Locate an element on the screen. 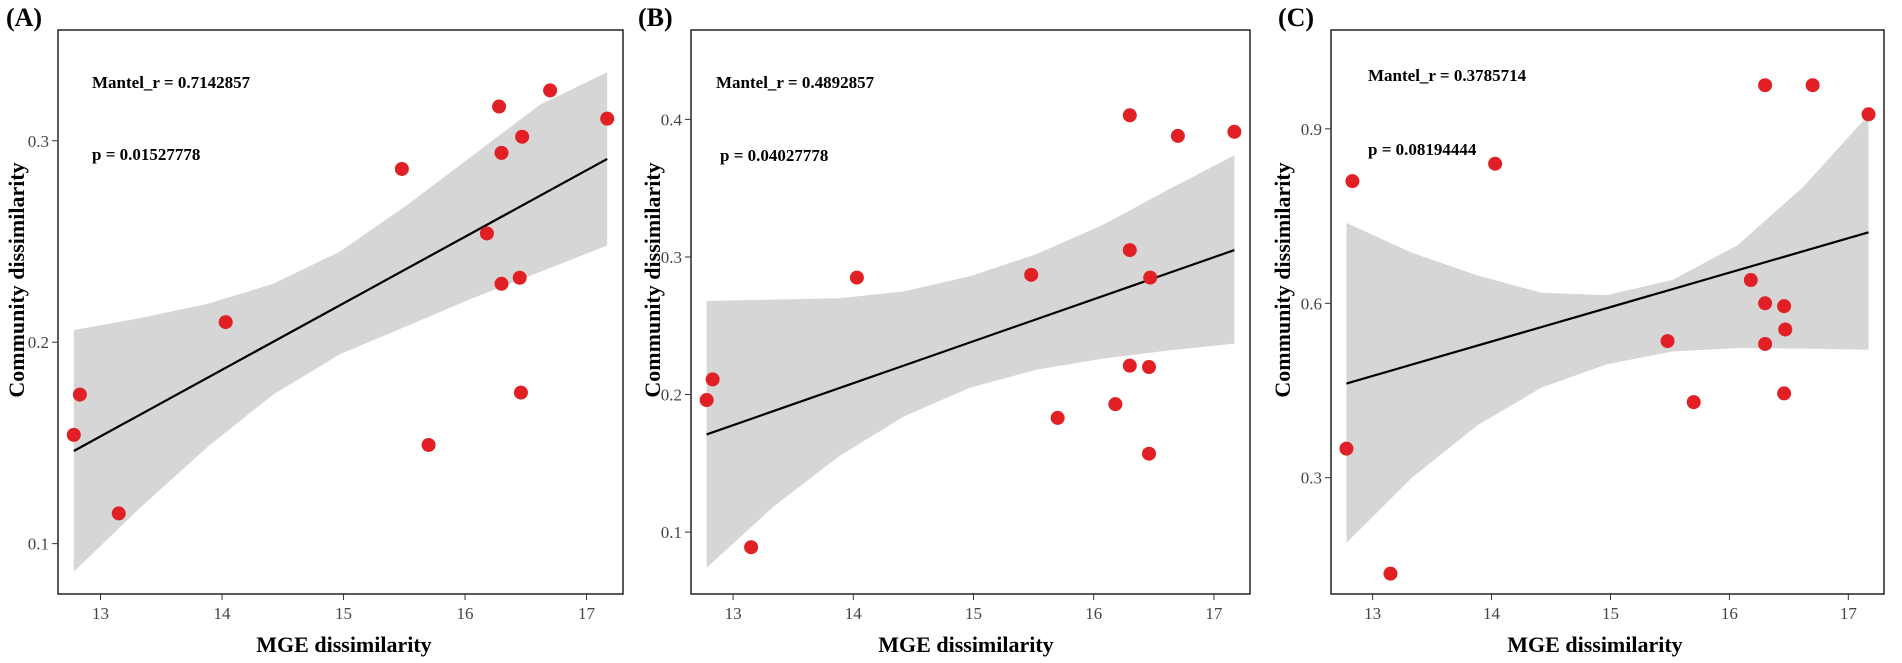  panel-b-yticks-layer: 0.1 0.2 0.3 0.4 is located at coordinates (676, 326).